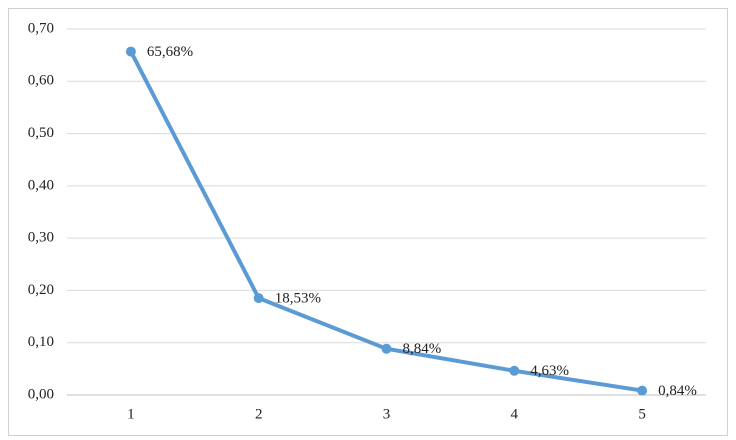  I want to click on x-tick-label: 1, so click(131, 414).